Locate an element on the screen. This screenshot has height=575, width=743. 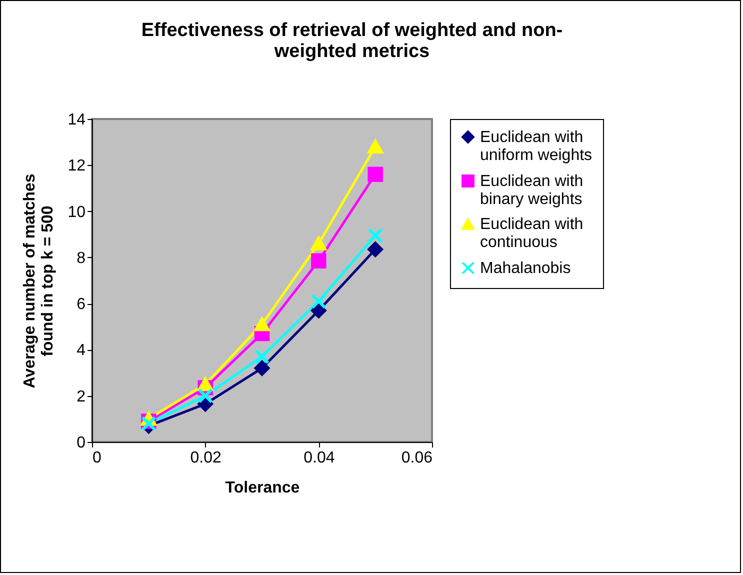
chart-title: Effectiveness of retrieval of weighted and non-weighted metrics is located at coordinates (352, 41).